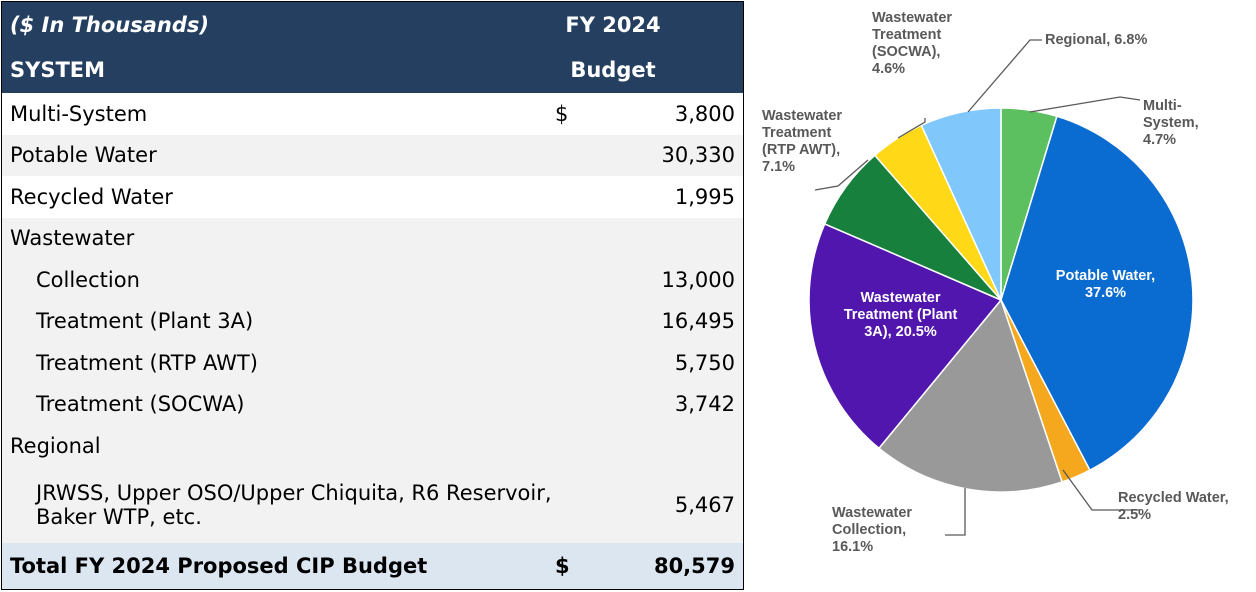 This screenshot has height=592, width=1256. Describe the element at coordinates (694, 565) in the screenshot. I see `cell: 80,579` at that location.